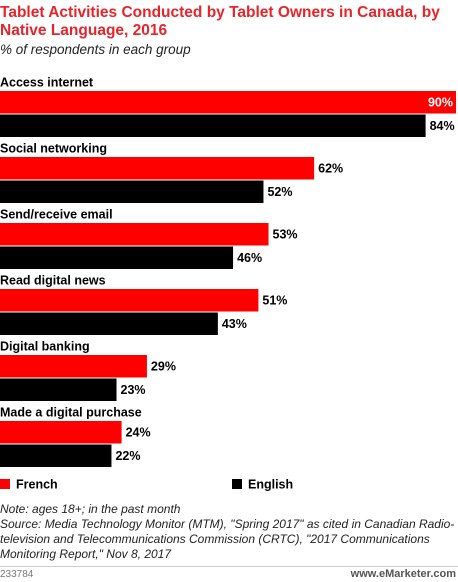 Image resolution: width=458 pixels, height=582 pixels. I want to click on value-label: 62%, so click(330, 169).